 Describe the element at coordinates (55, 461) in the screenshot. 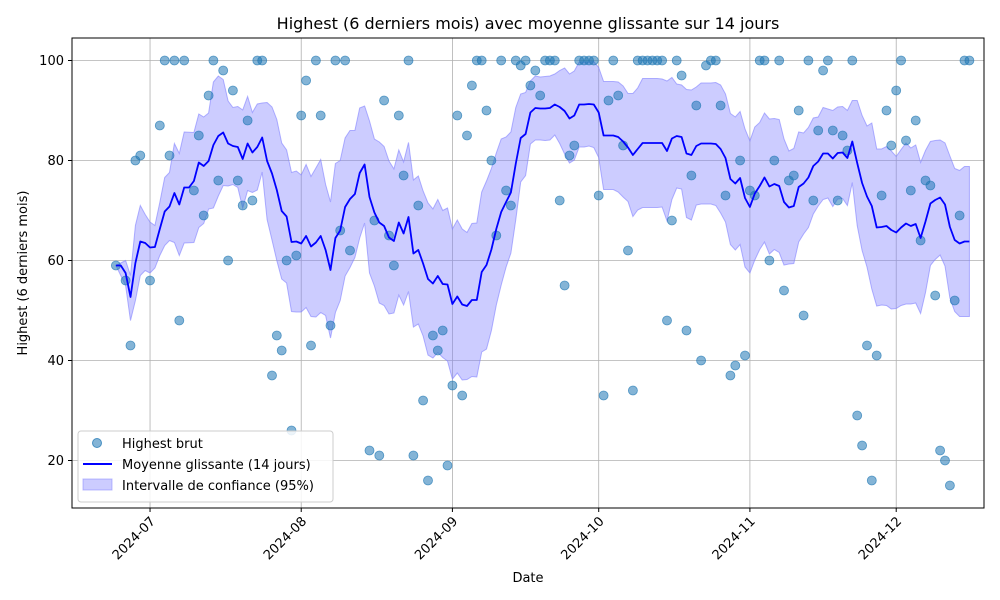

I see `y-tick-label: 20` at that location.